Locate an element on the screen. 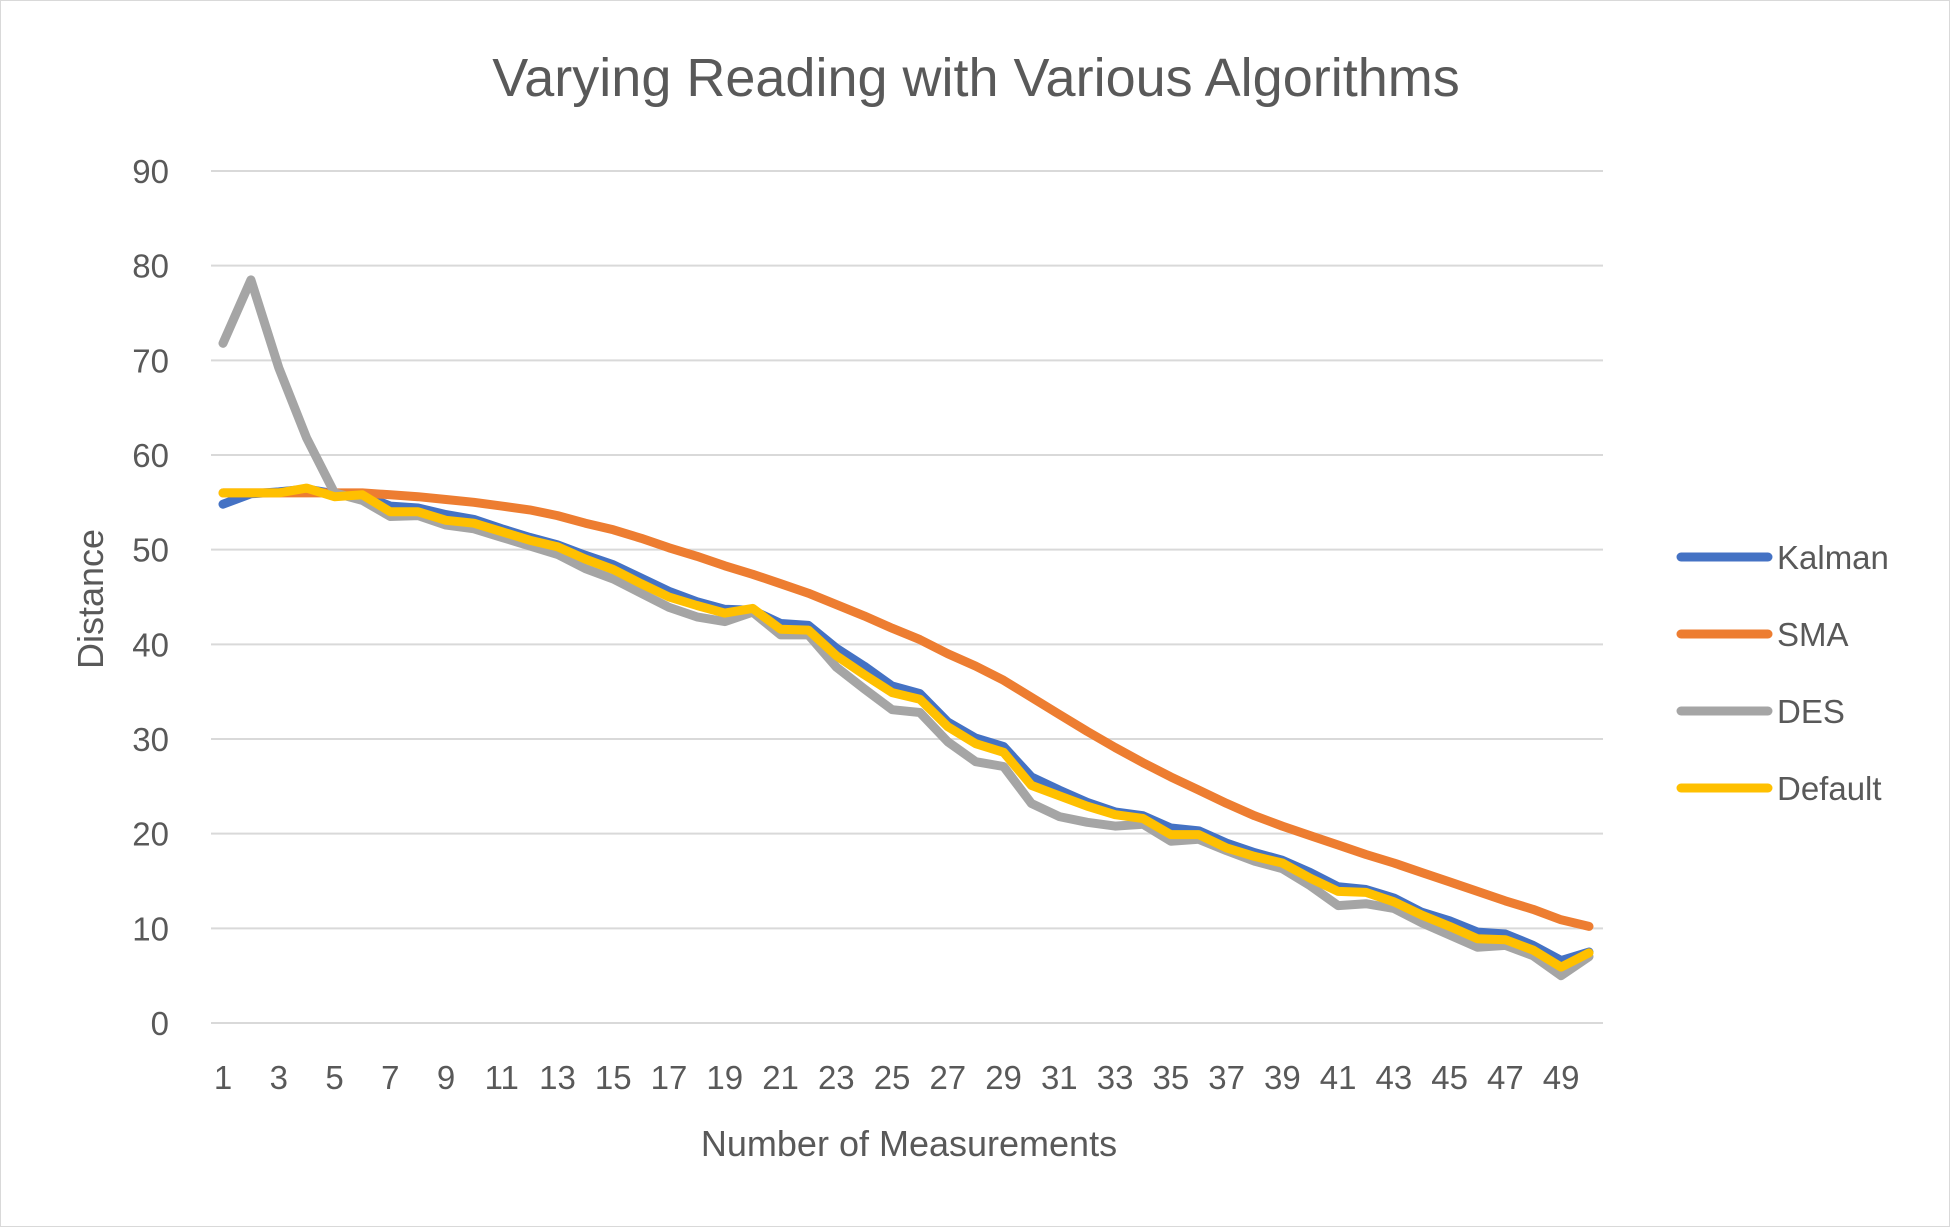 This screenshot has width=1950, height=1231. x-tick-label: 31 is located at coordinates (1059, 1077).